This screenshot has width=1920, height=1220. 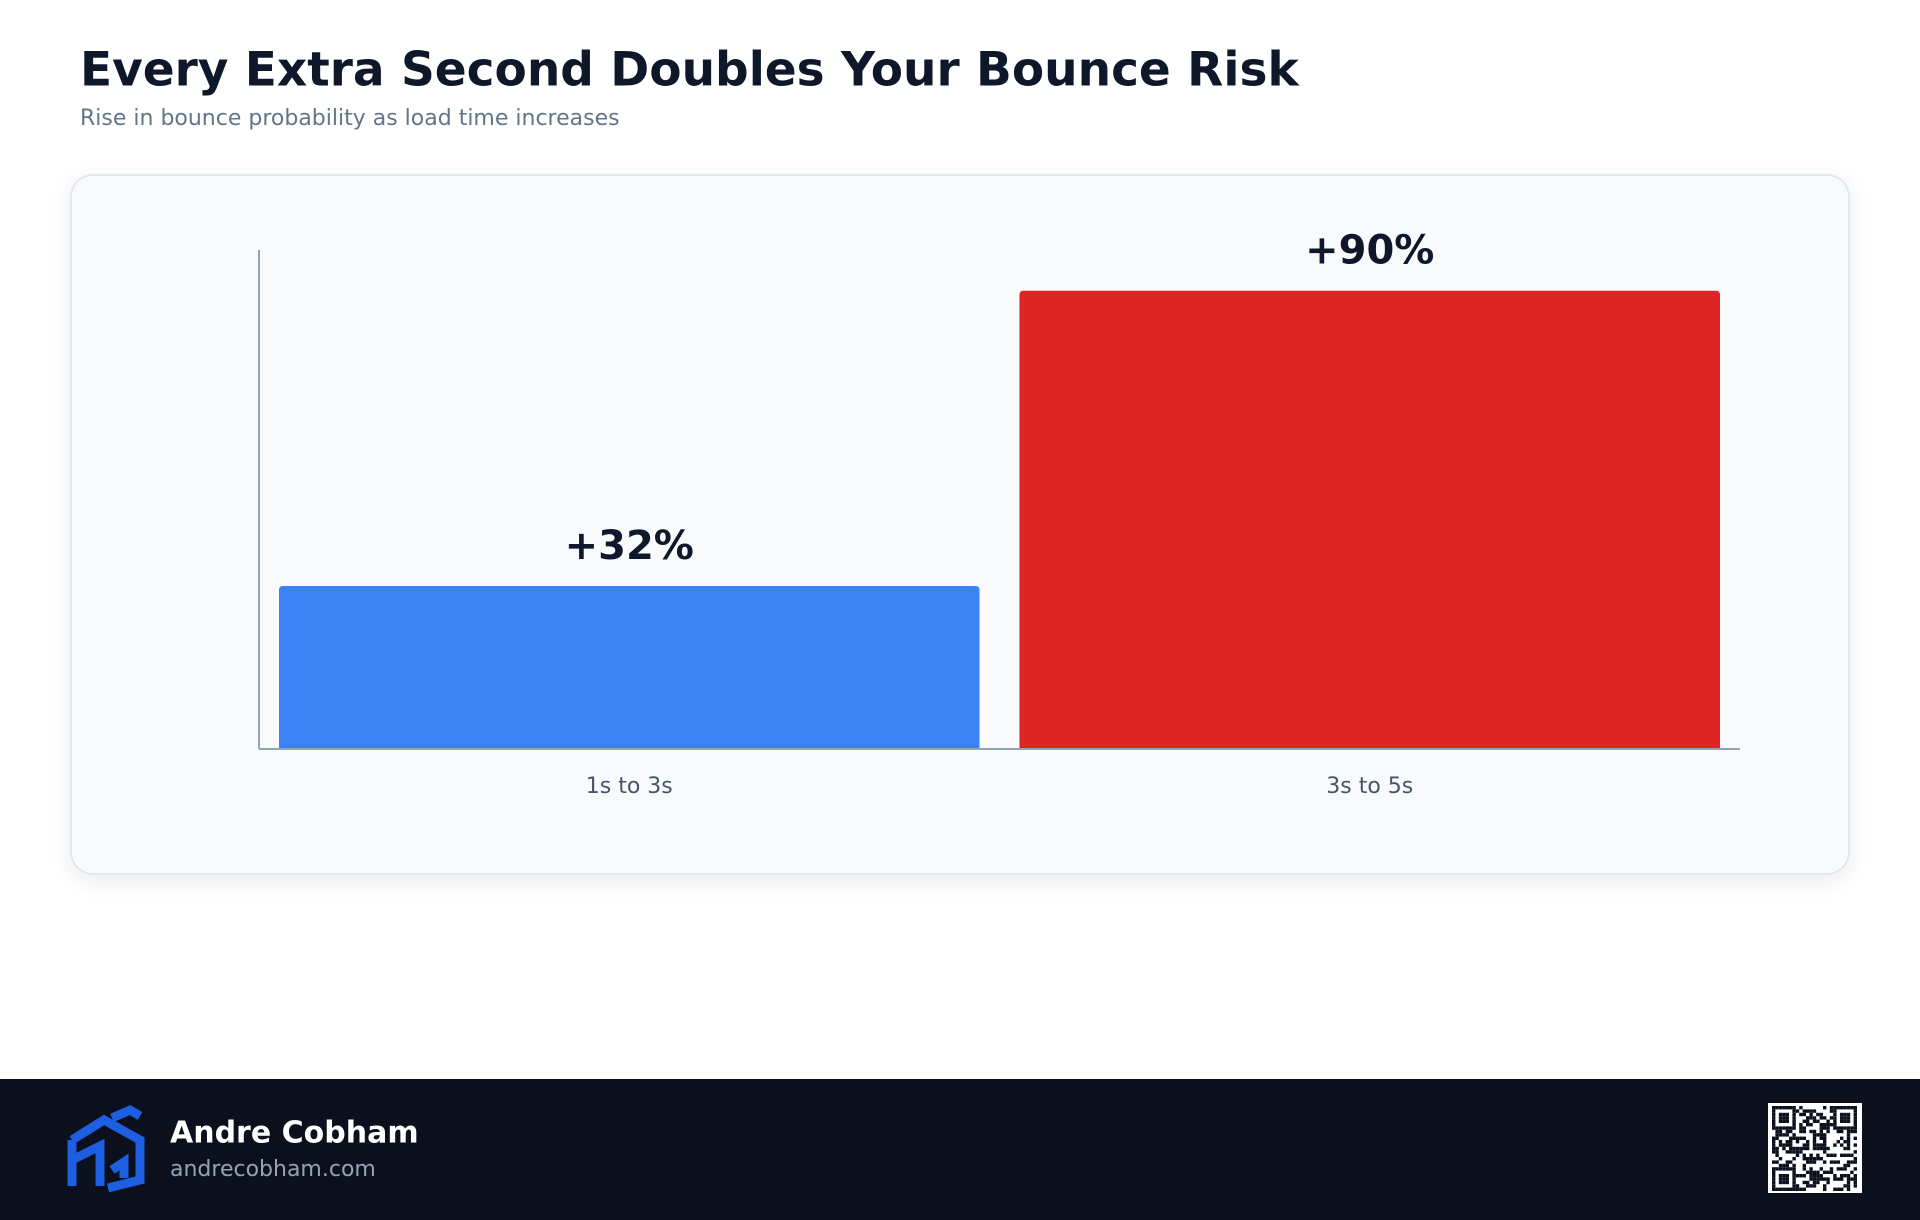 What do you see at coordinates (629, 546) in the screenshot?
I see `value-label: +32%` at bounding box center [629, 546].